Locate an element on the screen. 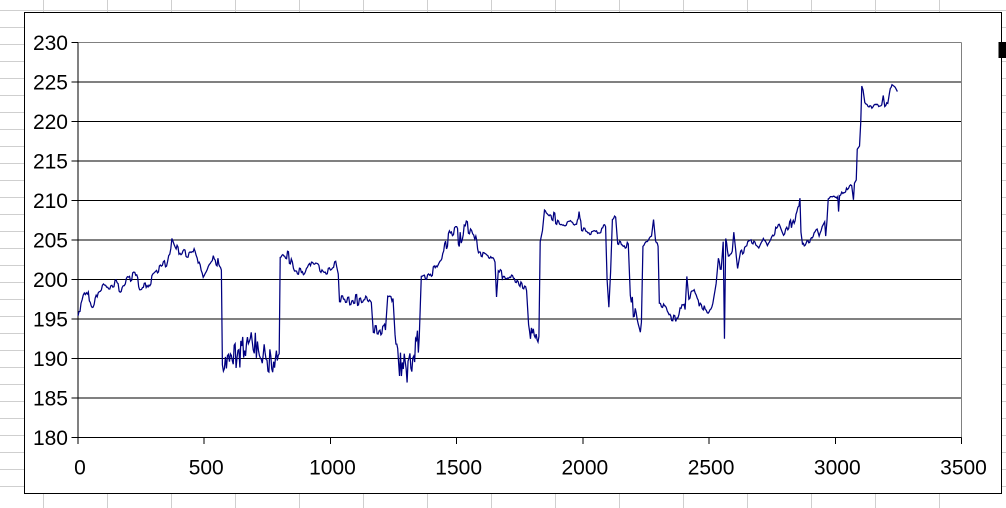 The image size is (1006, 508). y-axis-tick-label: 190 is located at coordinates (50, 359).